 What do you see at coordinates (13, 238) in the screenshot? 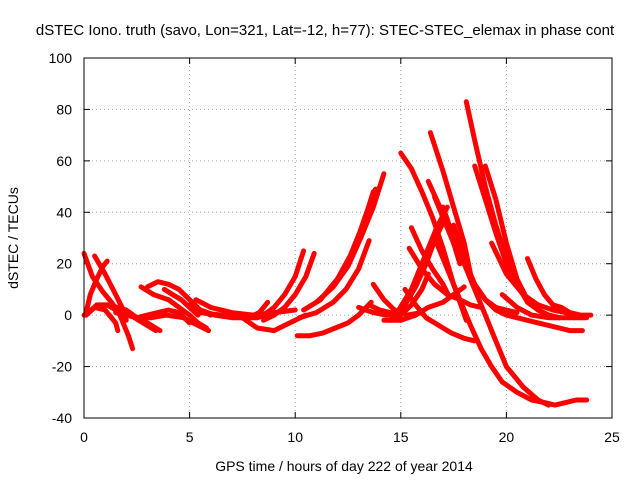
I see `y-axis-label: dSTEC / TECUs` at bounding box center [13, 238].